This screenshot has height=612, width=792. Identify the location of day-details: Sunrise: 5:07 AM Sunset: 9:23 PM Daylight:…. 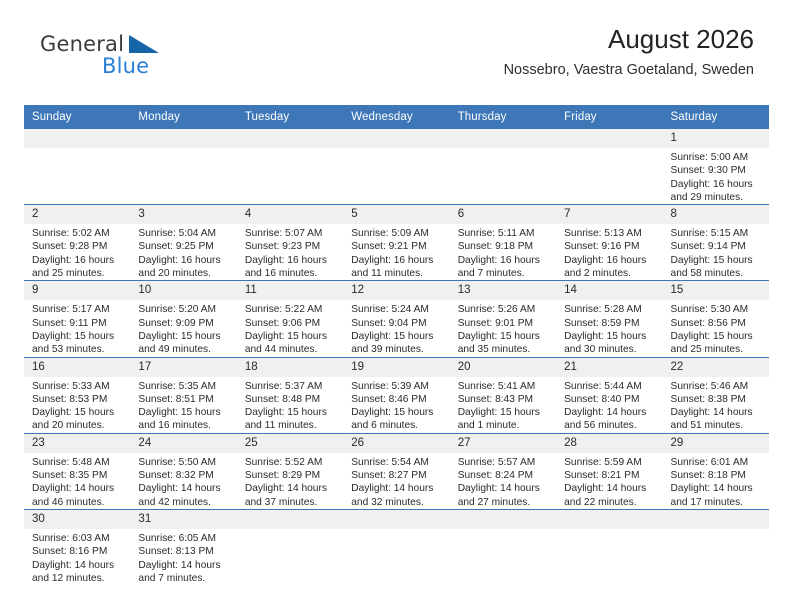
(290, 252).